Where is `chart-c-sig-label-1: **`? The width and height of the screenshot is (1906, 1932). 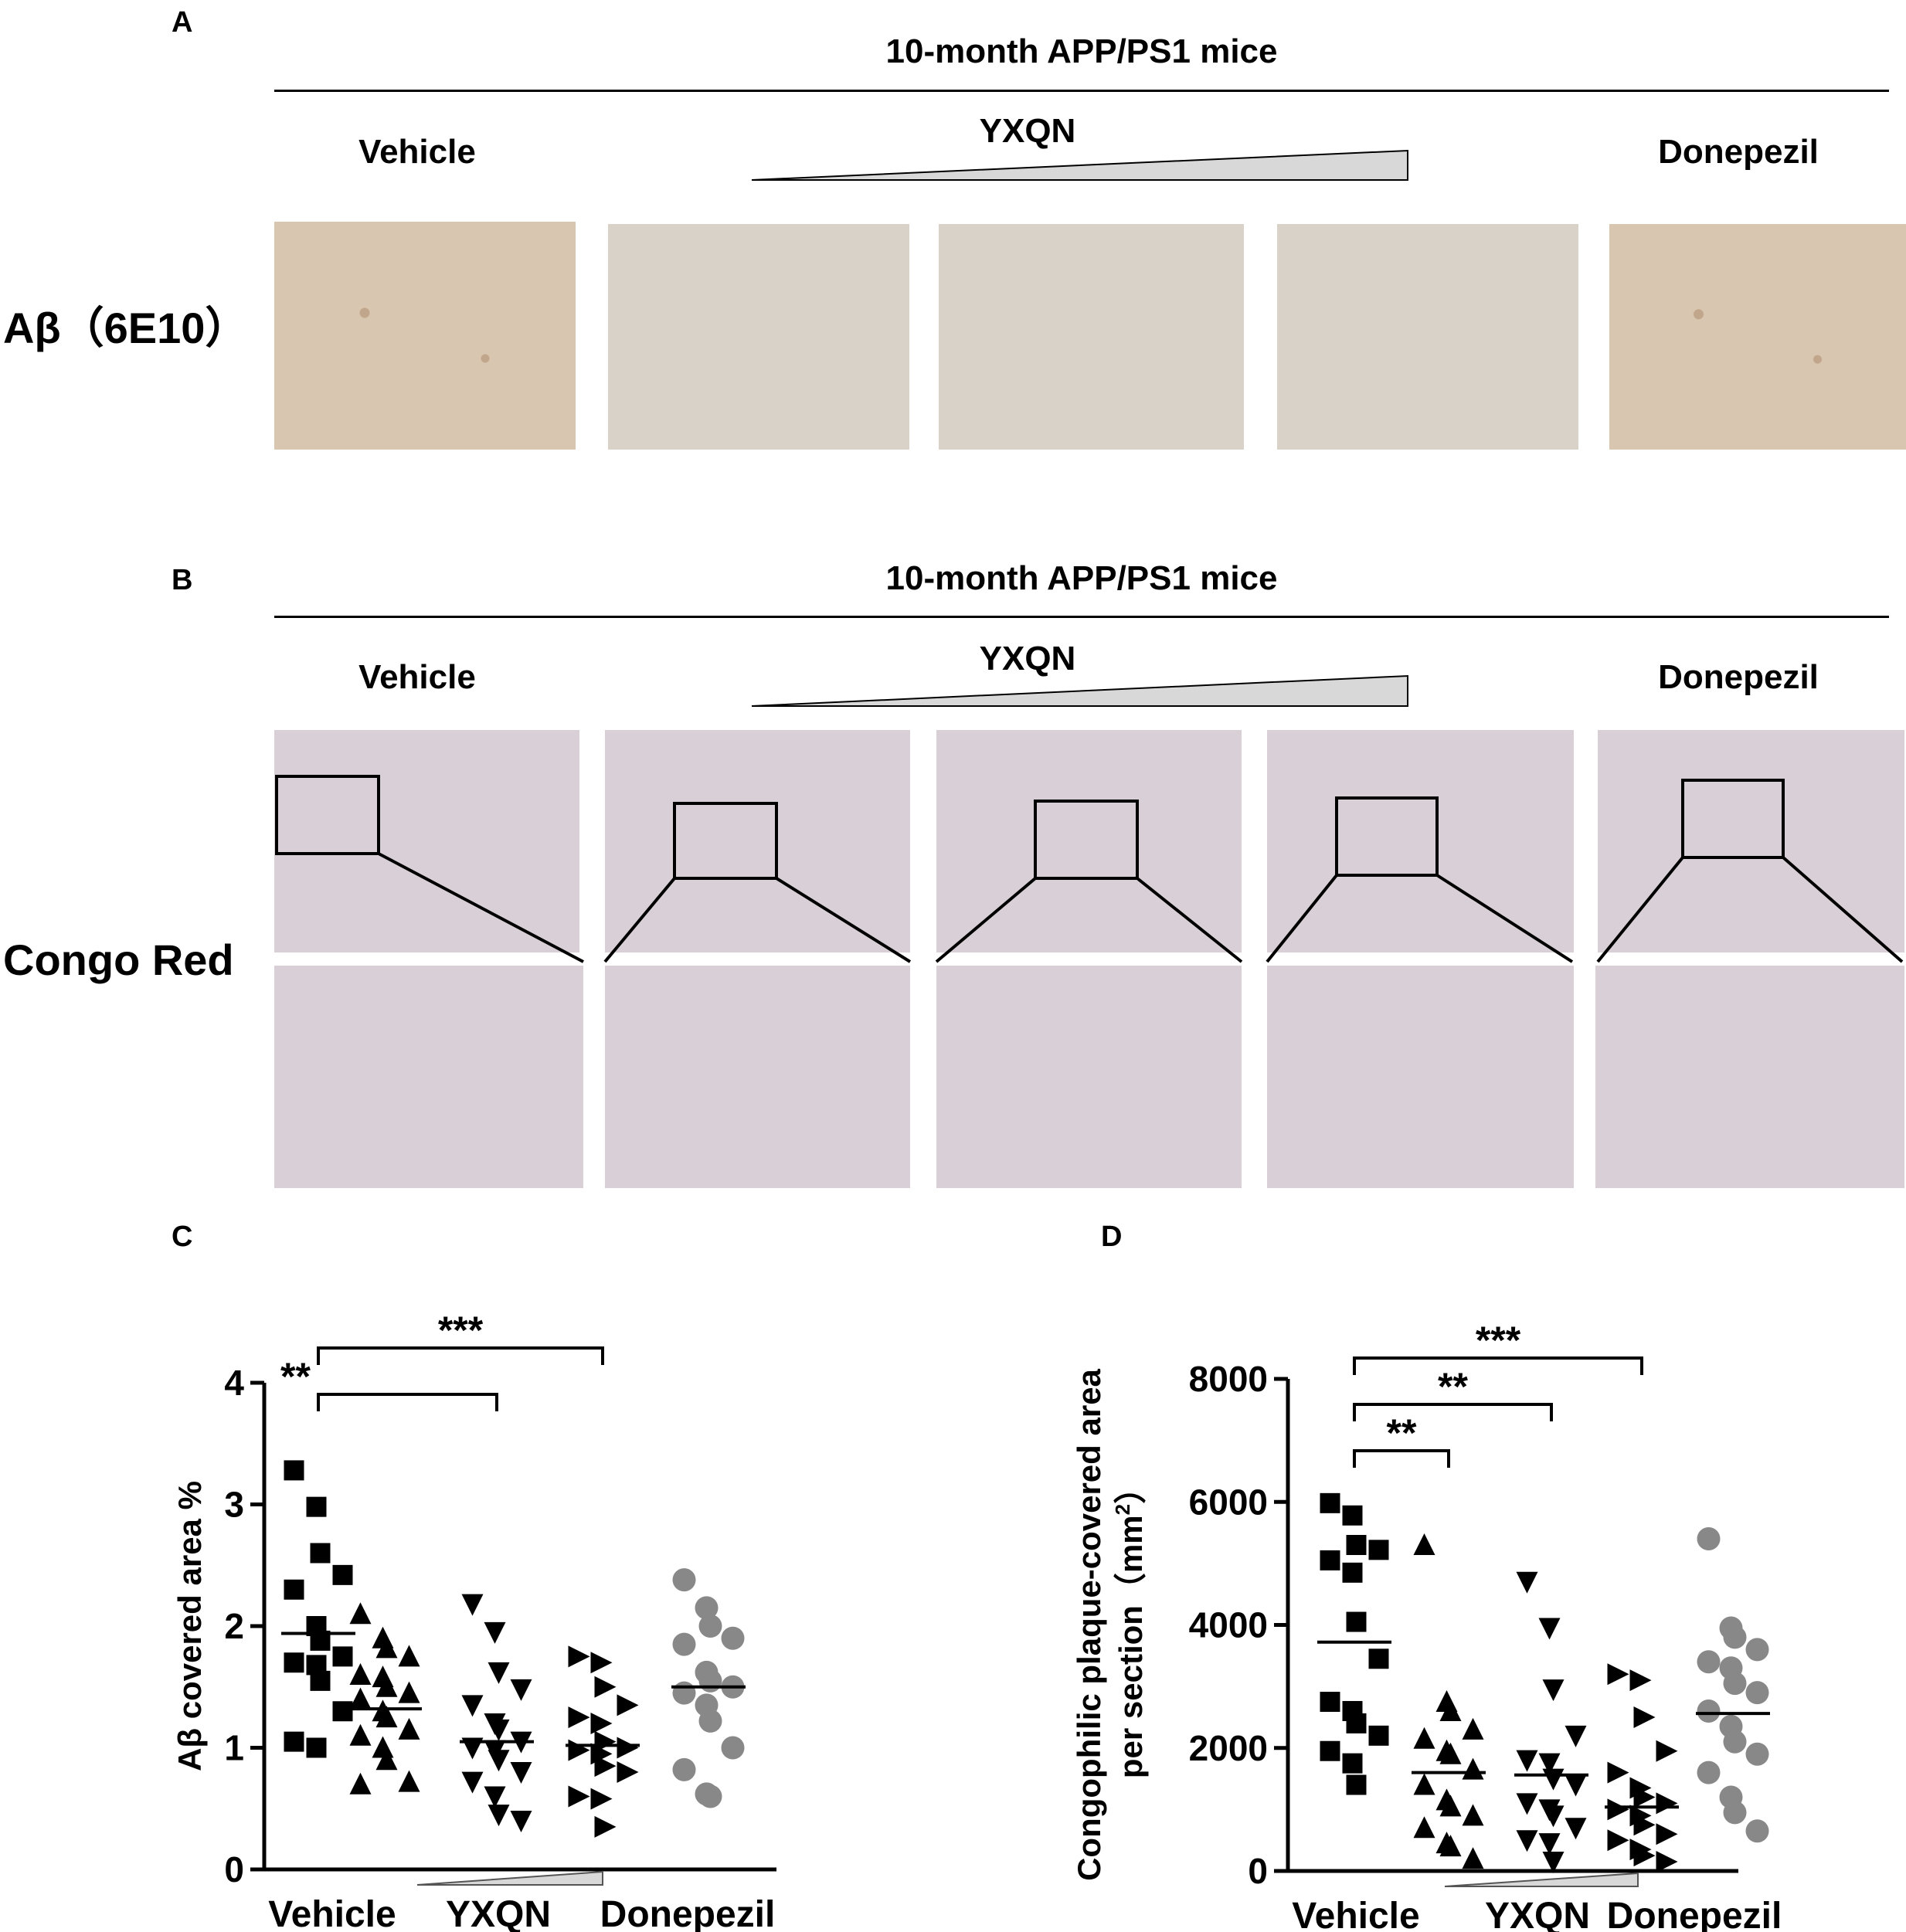 chart-c-sig-label-1: ** is located at coordinates (295, 1377).